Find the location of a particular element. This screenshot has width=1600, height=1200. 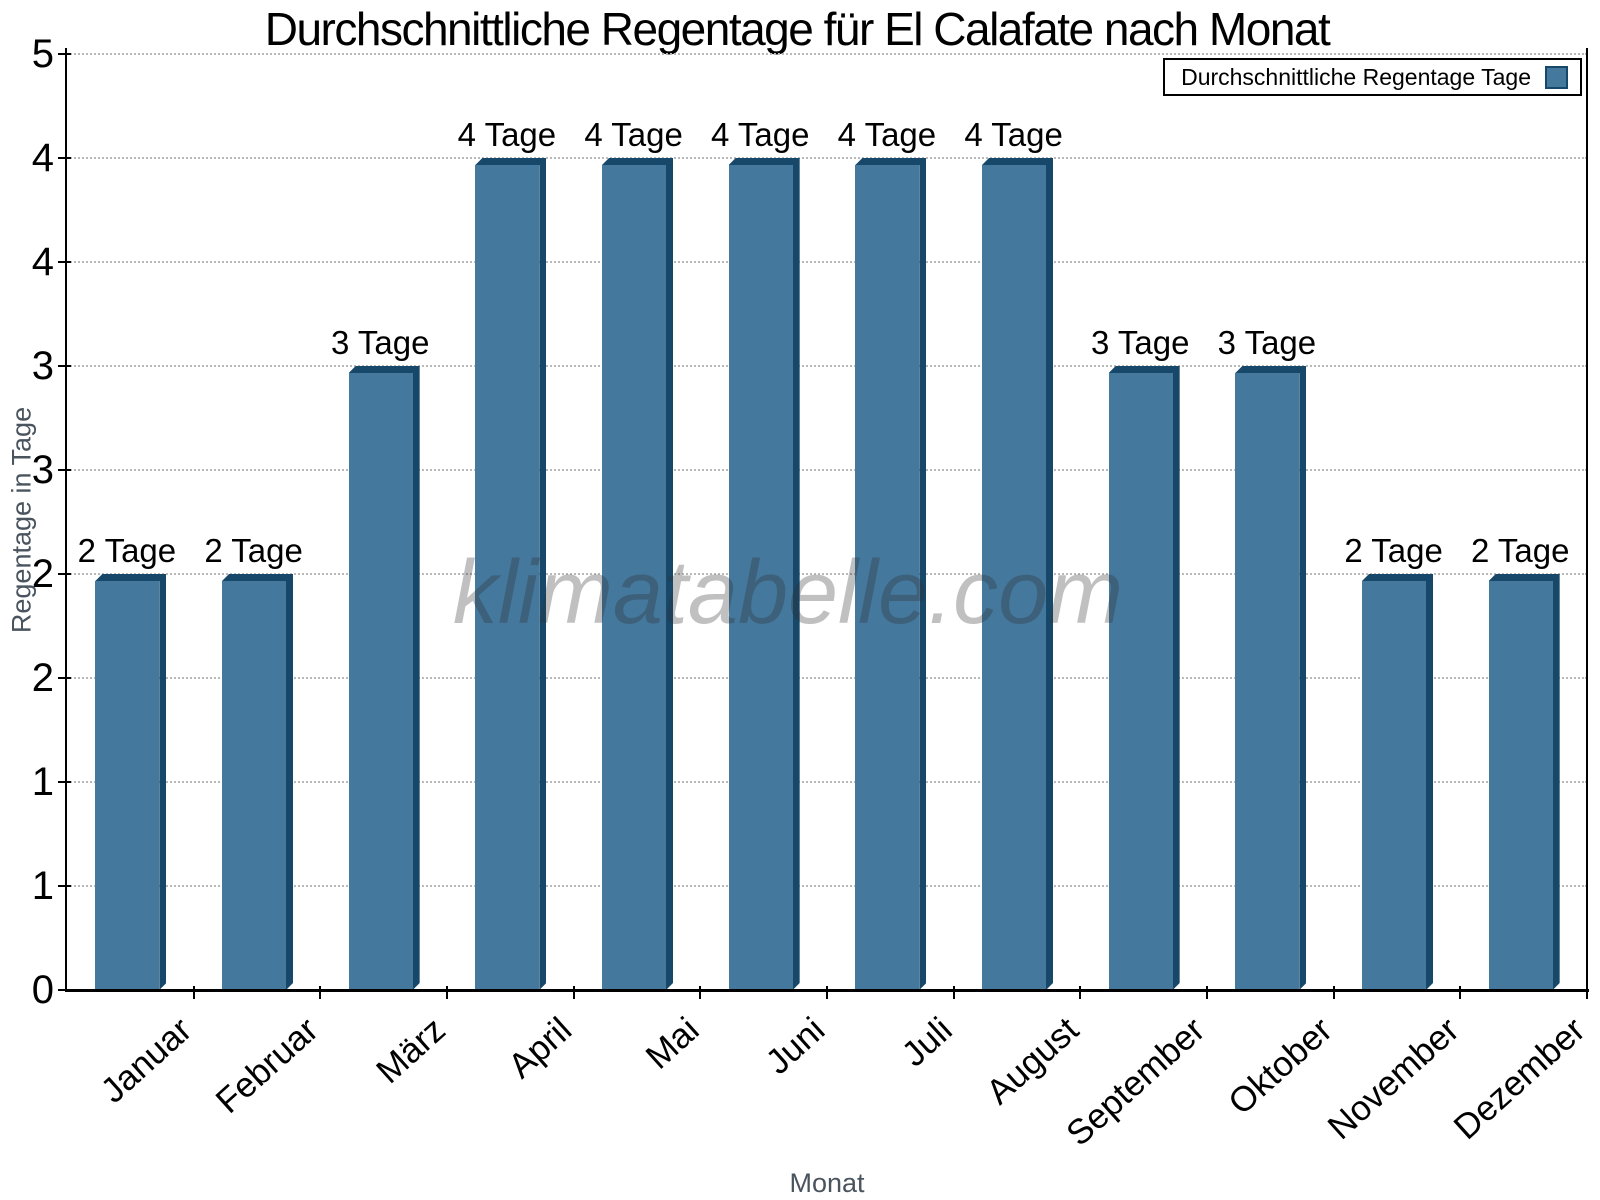

bar-dezember: 2 Tage is located at coordinates (1520, 761).